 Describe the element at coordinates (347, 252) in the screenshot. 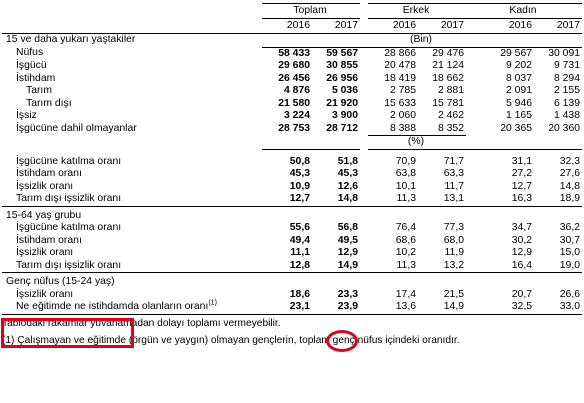

I see `table-cell: 12,9` at that location.